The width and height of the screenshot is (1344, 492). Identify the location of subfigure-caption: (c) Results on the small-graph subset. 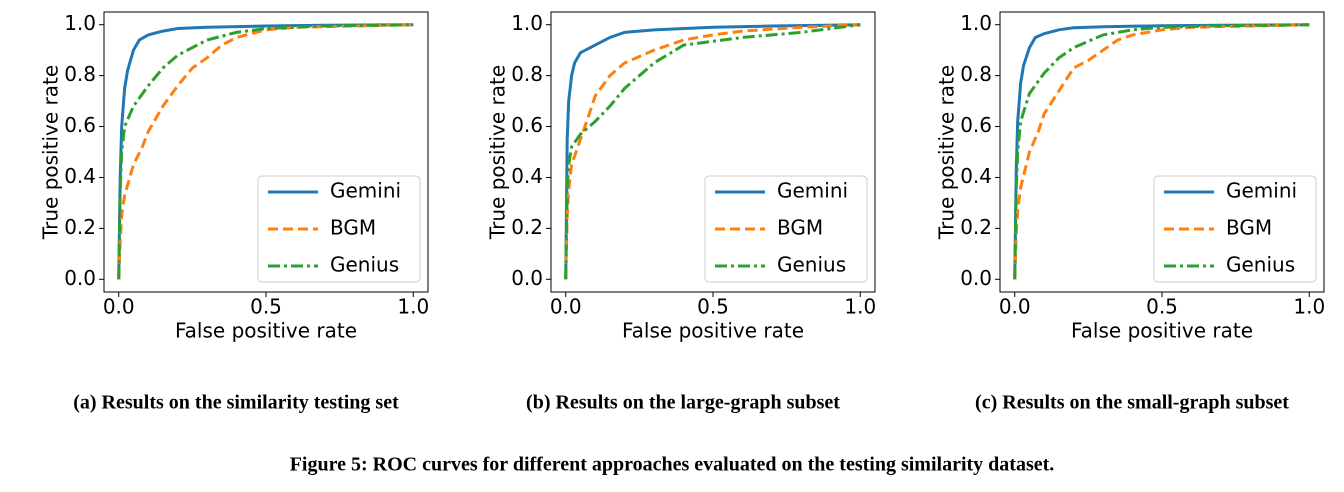
(1132, 403).